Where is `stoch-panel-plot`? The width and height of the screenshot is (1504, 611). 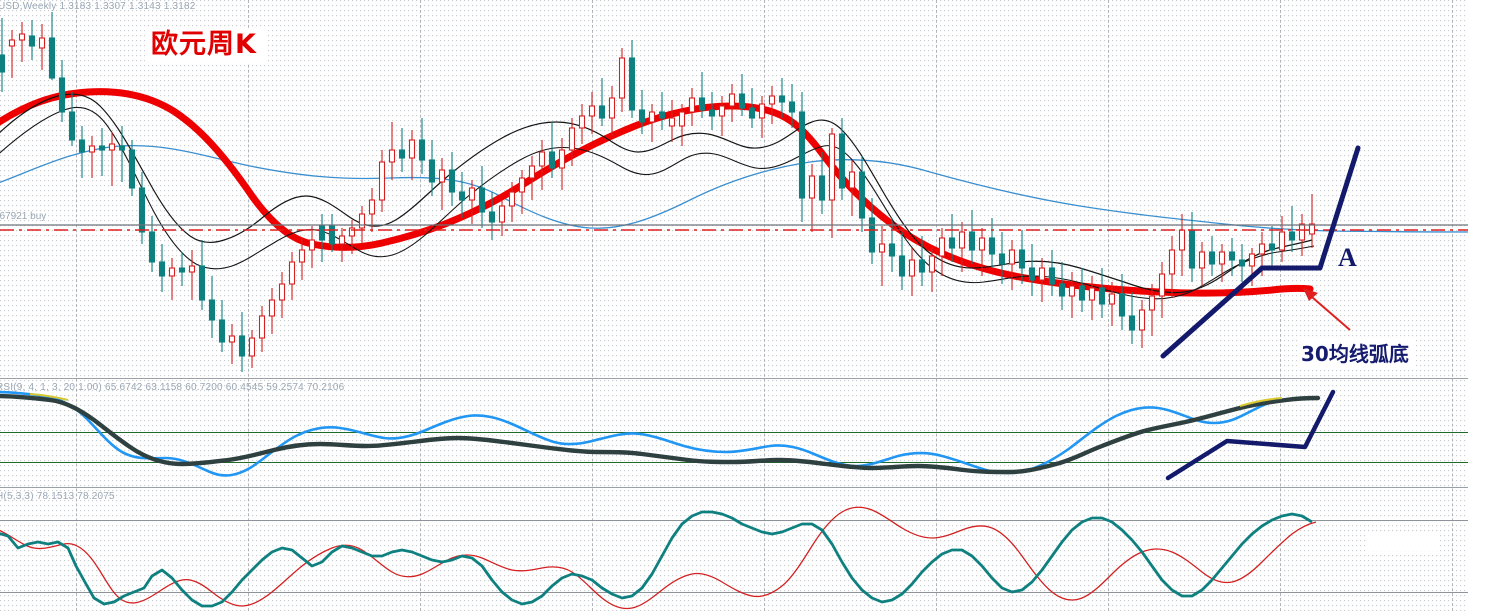 stoch-panel-plot is located at coordinates (658, 558).